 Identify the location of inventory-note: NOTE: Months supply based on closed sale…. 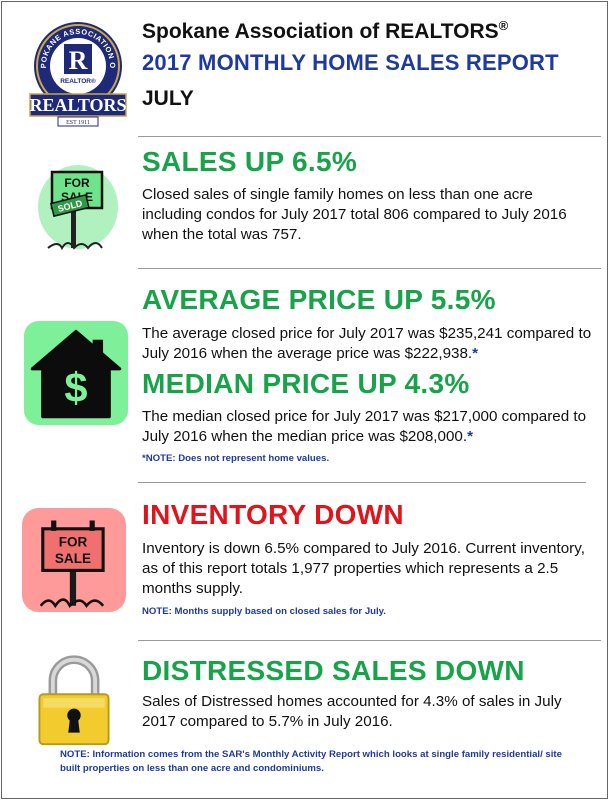
(264, 611).